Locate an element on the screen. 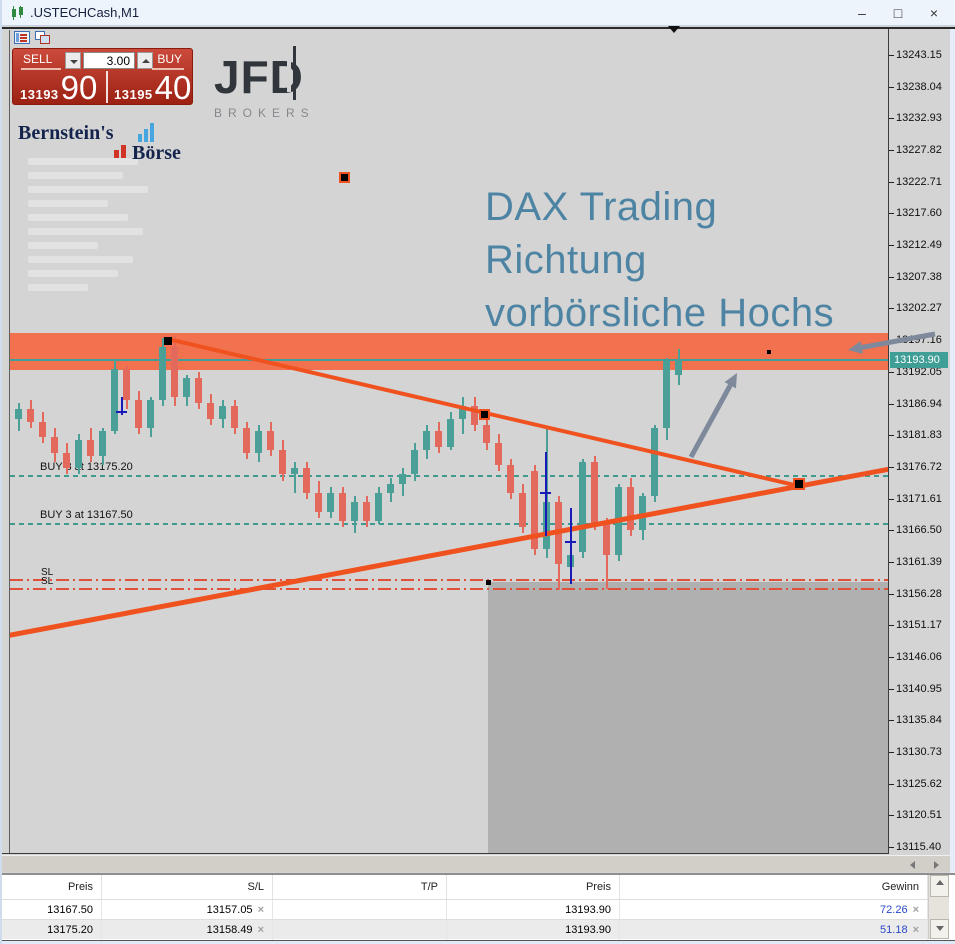 The width and height of the screenshot is (955, 944). buy-button: BUY is located at coordinates (169, 59).